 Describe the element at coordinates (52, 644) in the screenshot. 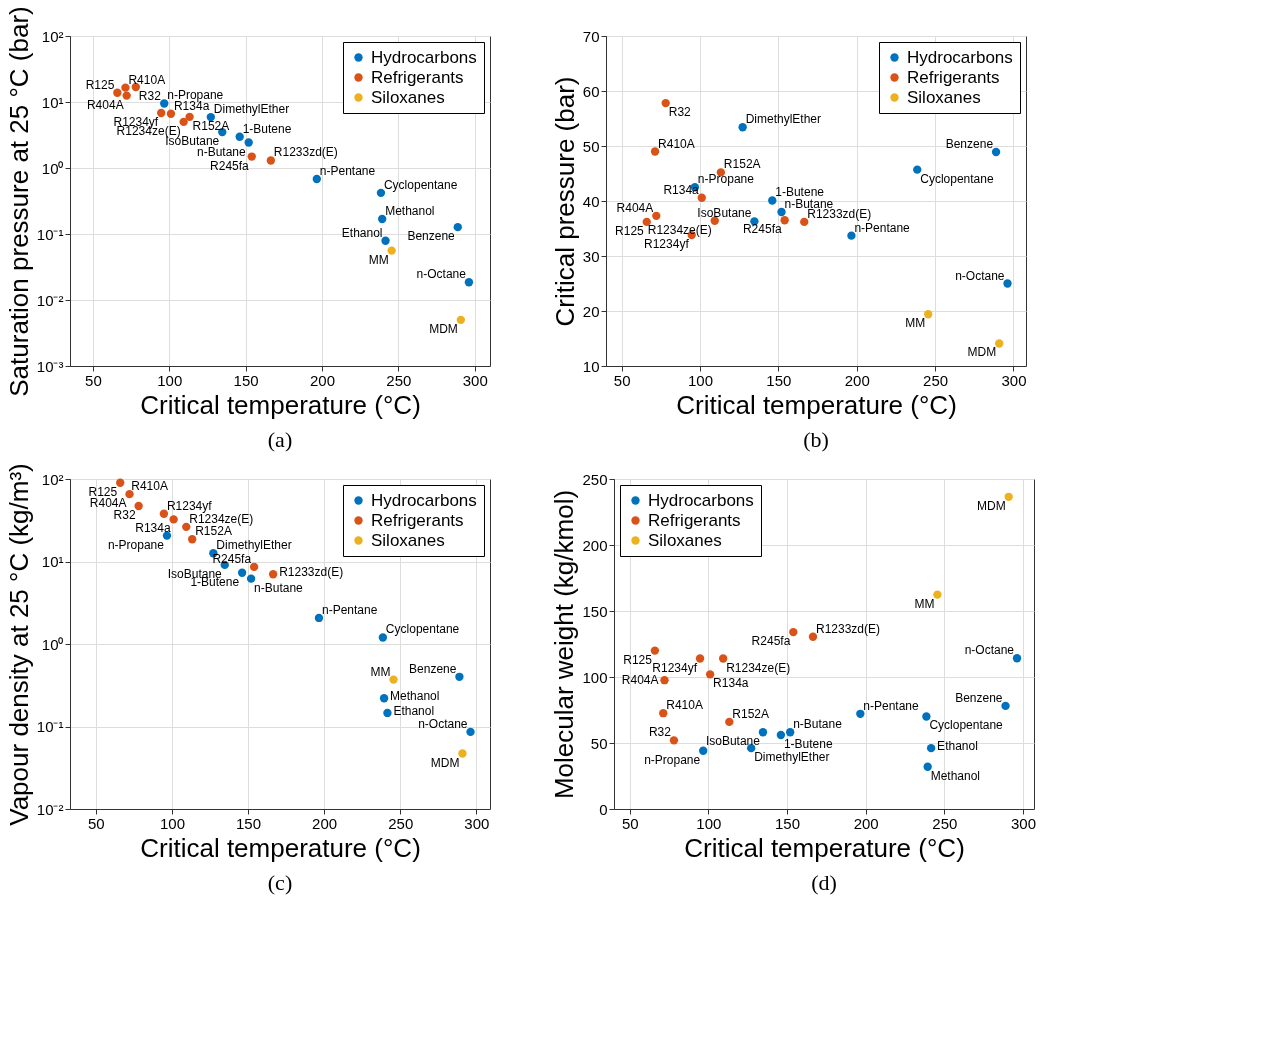

I see `y-tick-label: 10⁰` at that location.